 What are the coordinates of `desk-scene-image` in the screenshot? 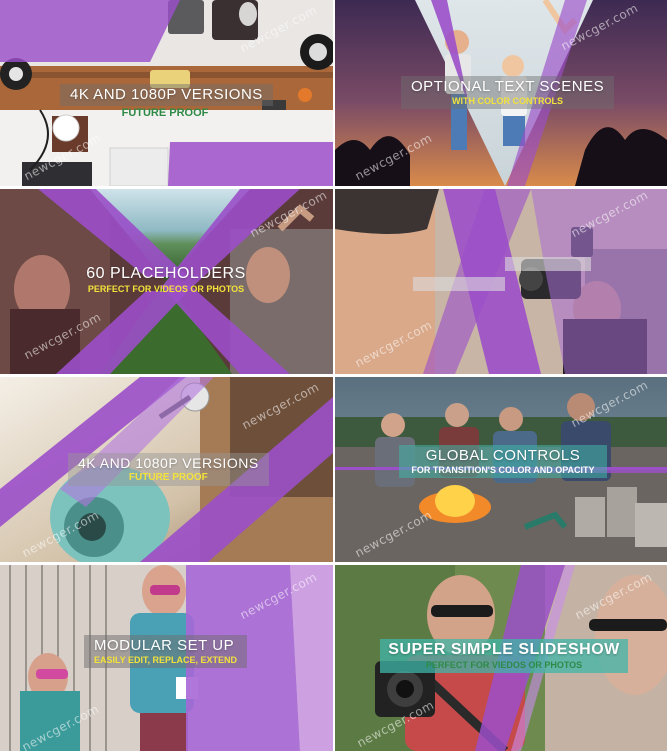 It's located at (166, 93).